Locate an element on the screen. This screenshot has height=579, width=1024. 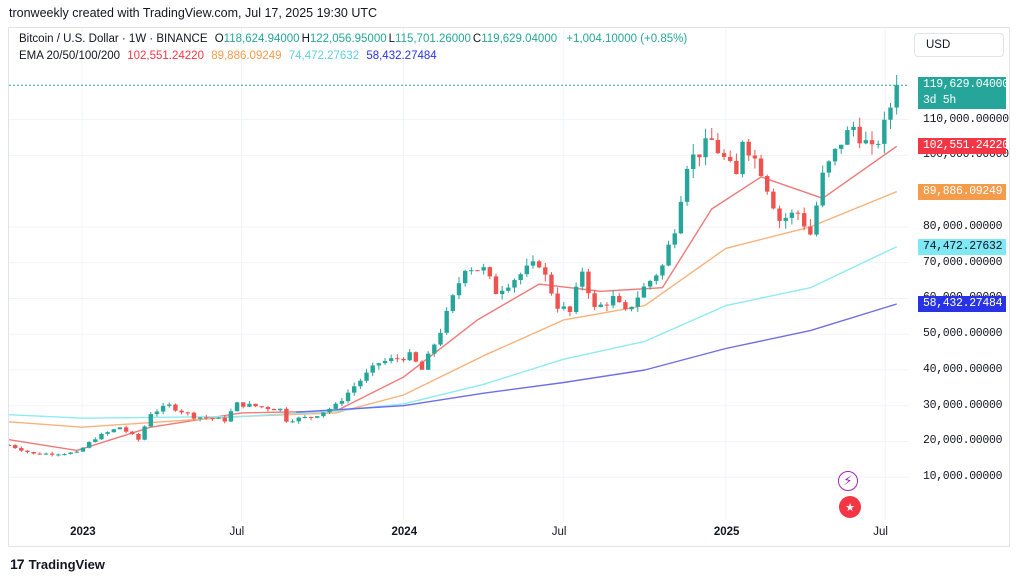
price-tick-label: 50,000.00000 is located at coordinates (963, 334).